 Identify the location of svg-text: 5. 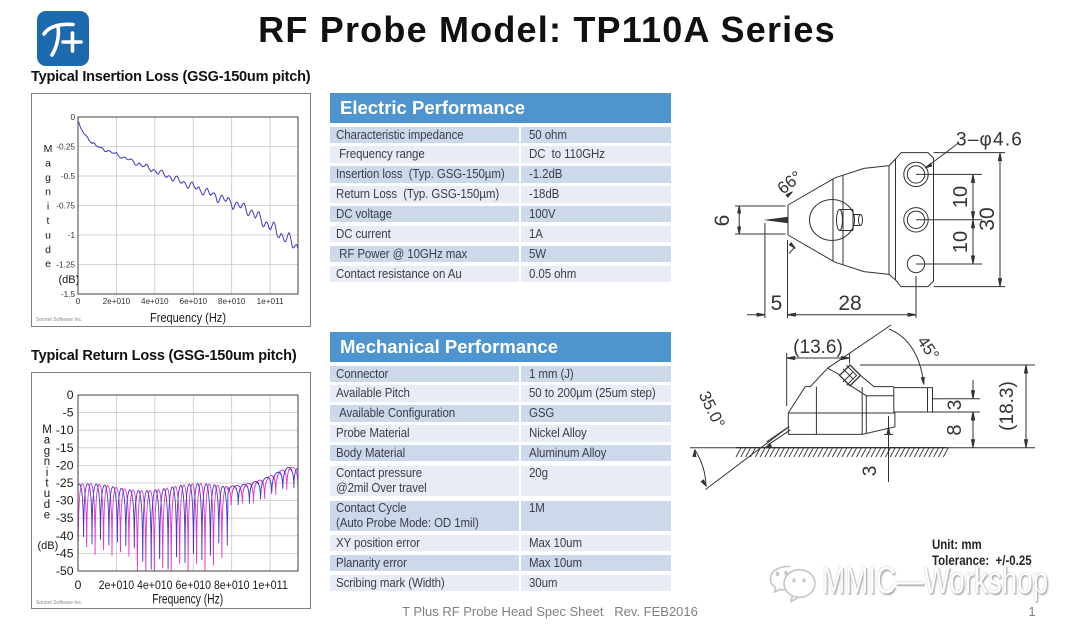
(777, 303).